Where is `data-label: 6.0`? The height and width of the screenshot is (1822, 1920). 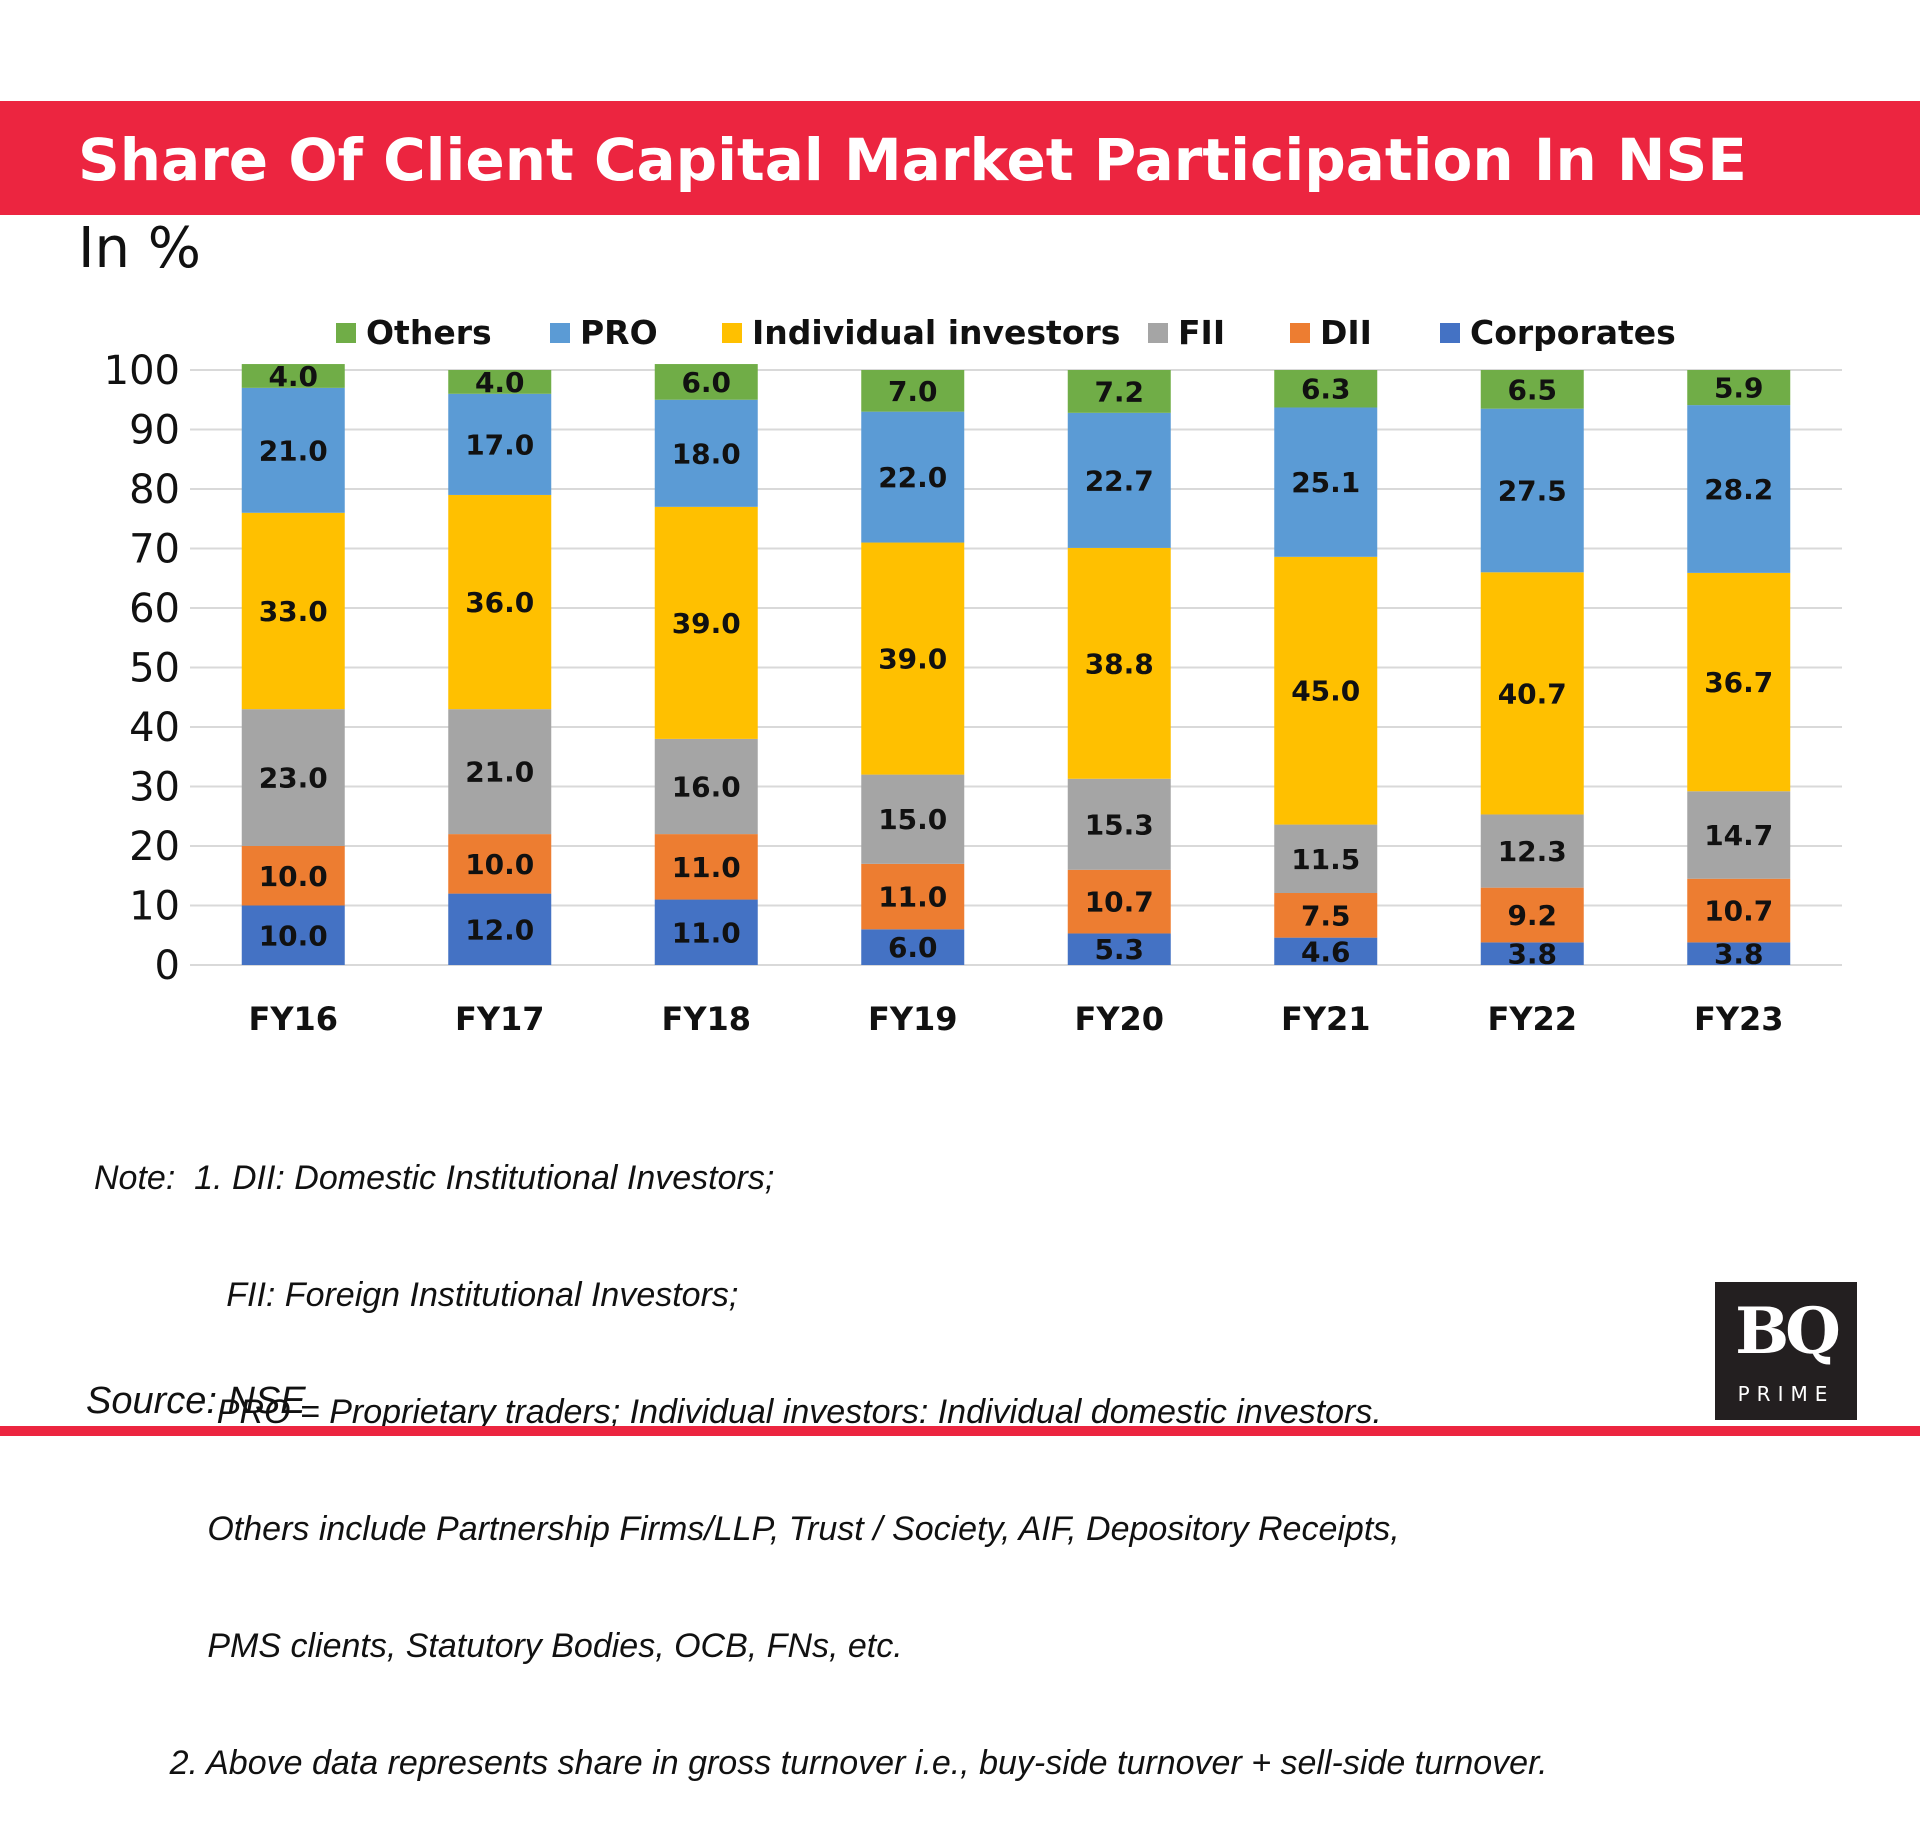 data-label: 6.0 is located at coordinates (706, 382).